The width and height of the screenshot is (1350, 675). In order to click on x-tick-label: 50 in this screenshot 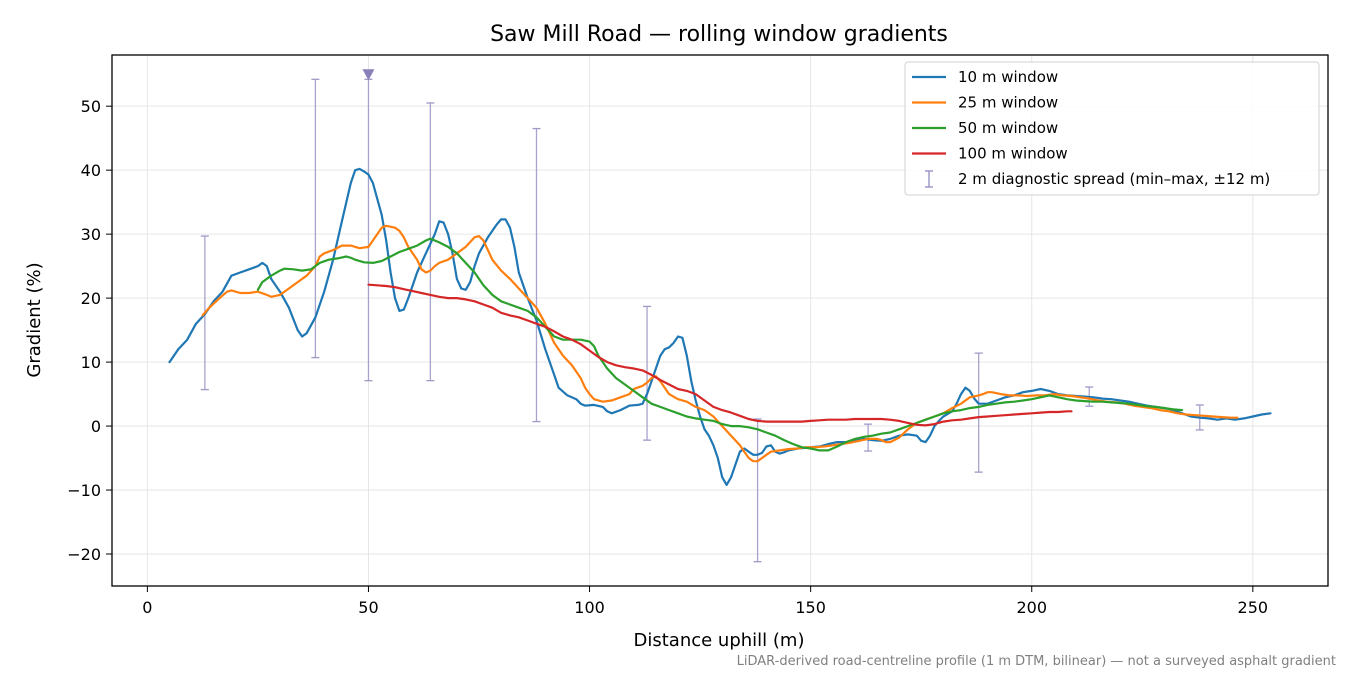, I will do `click(368, 607)`.